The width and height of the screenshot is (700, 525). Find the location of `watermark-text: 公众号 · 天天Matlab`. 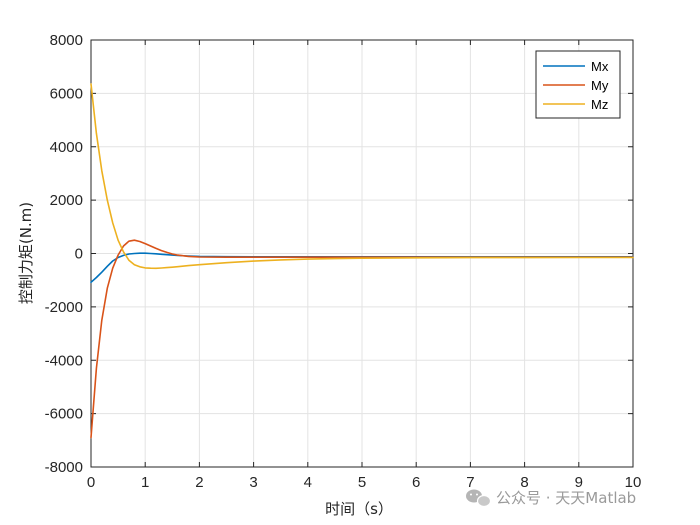

watermark-text: 公众号 · 天天Matlab is located at coordinates (566, 498).